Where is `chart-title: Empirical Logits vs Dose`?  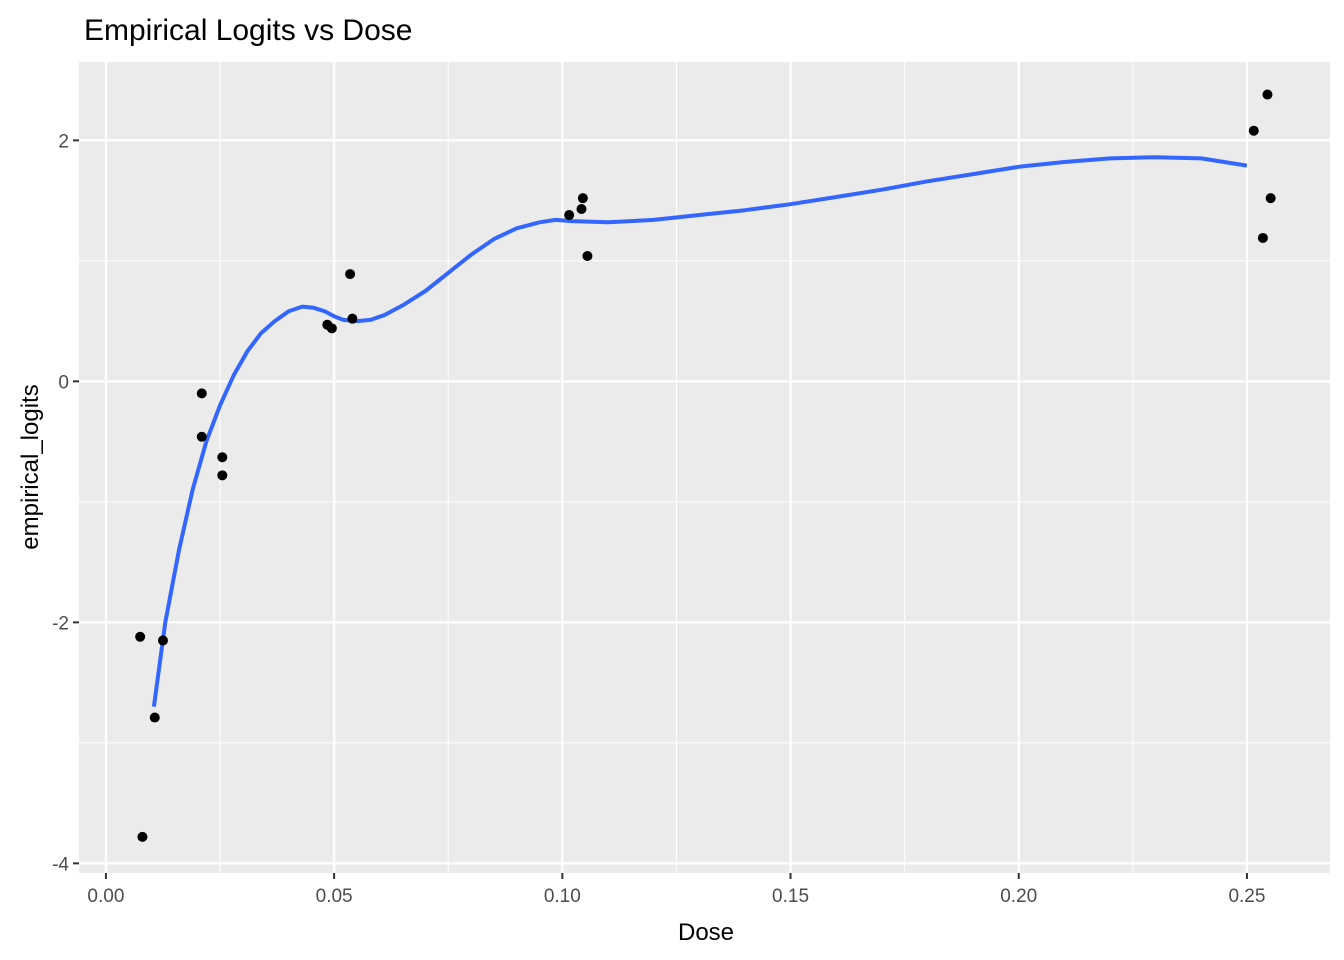
chart-title: Empirical Logits vs Dose is located at coordinates (248, 30).